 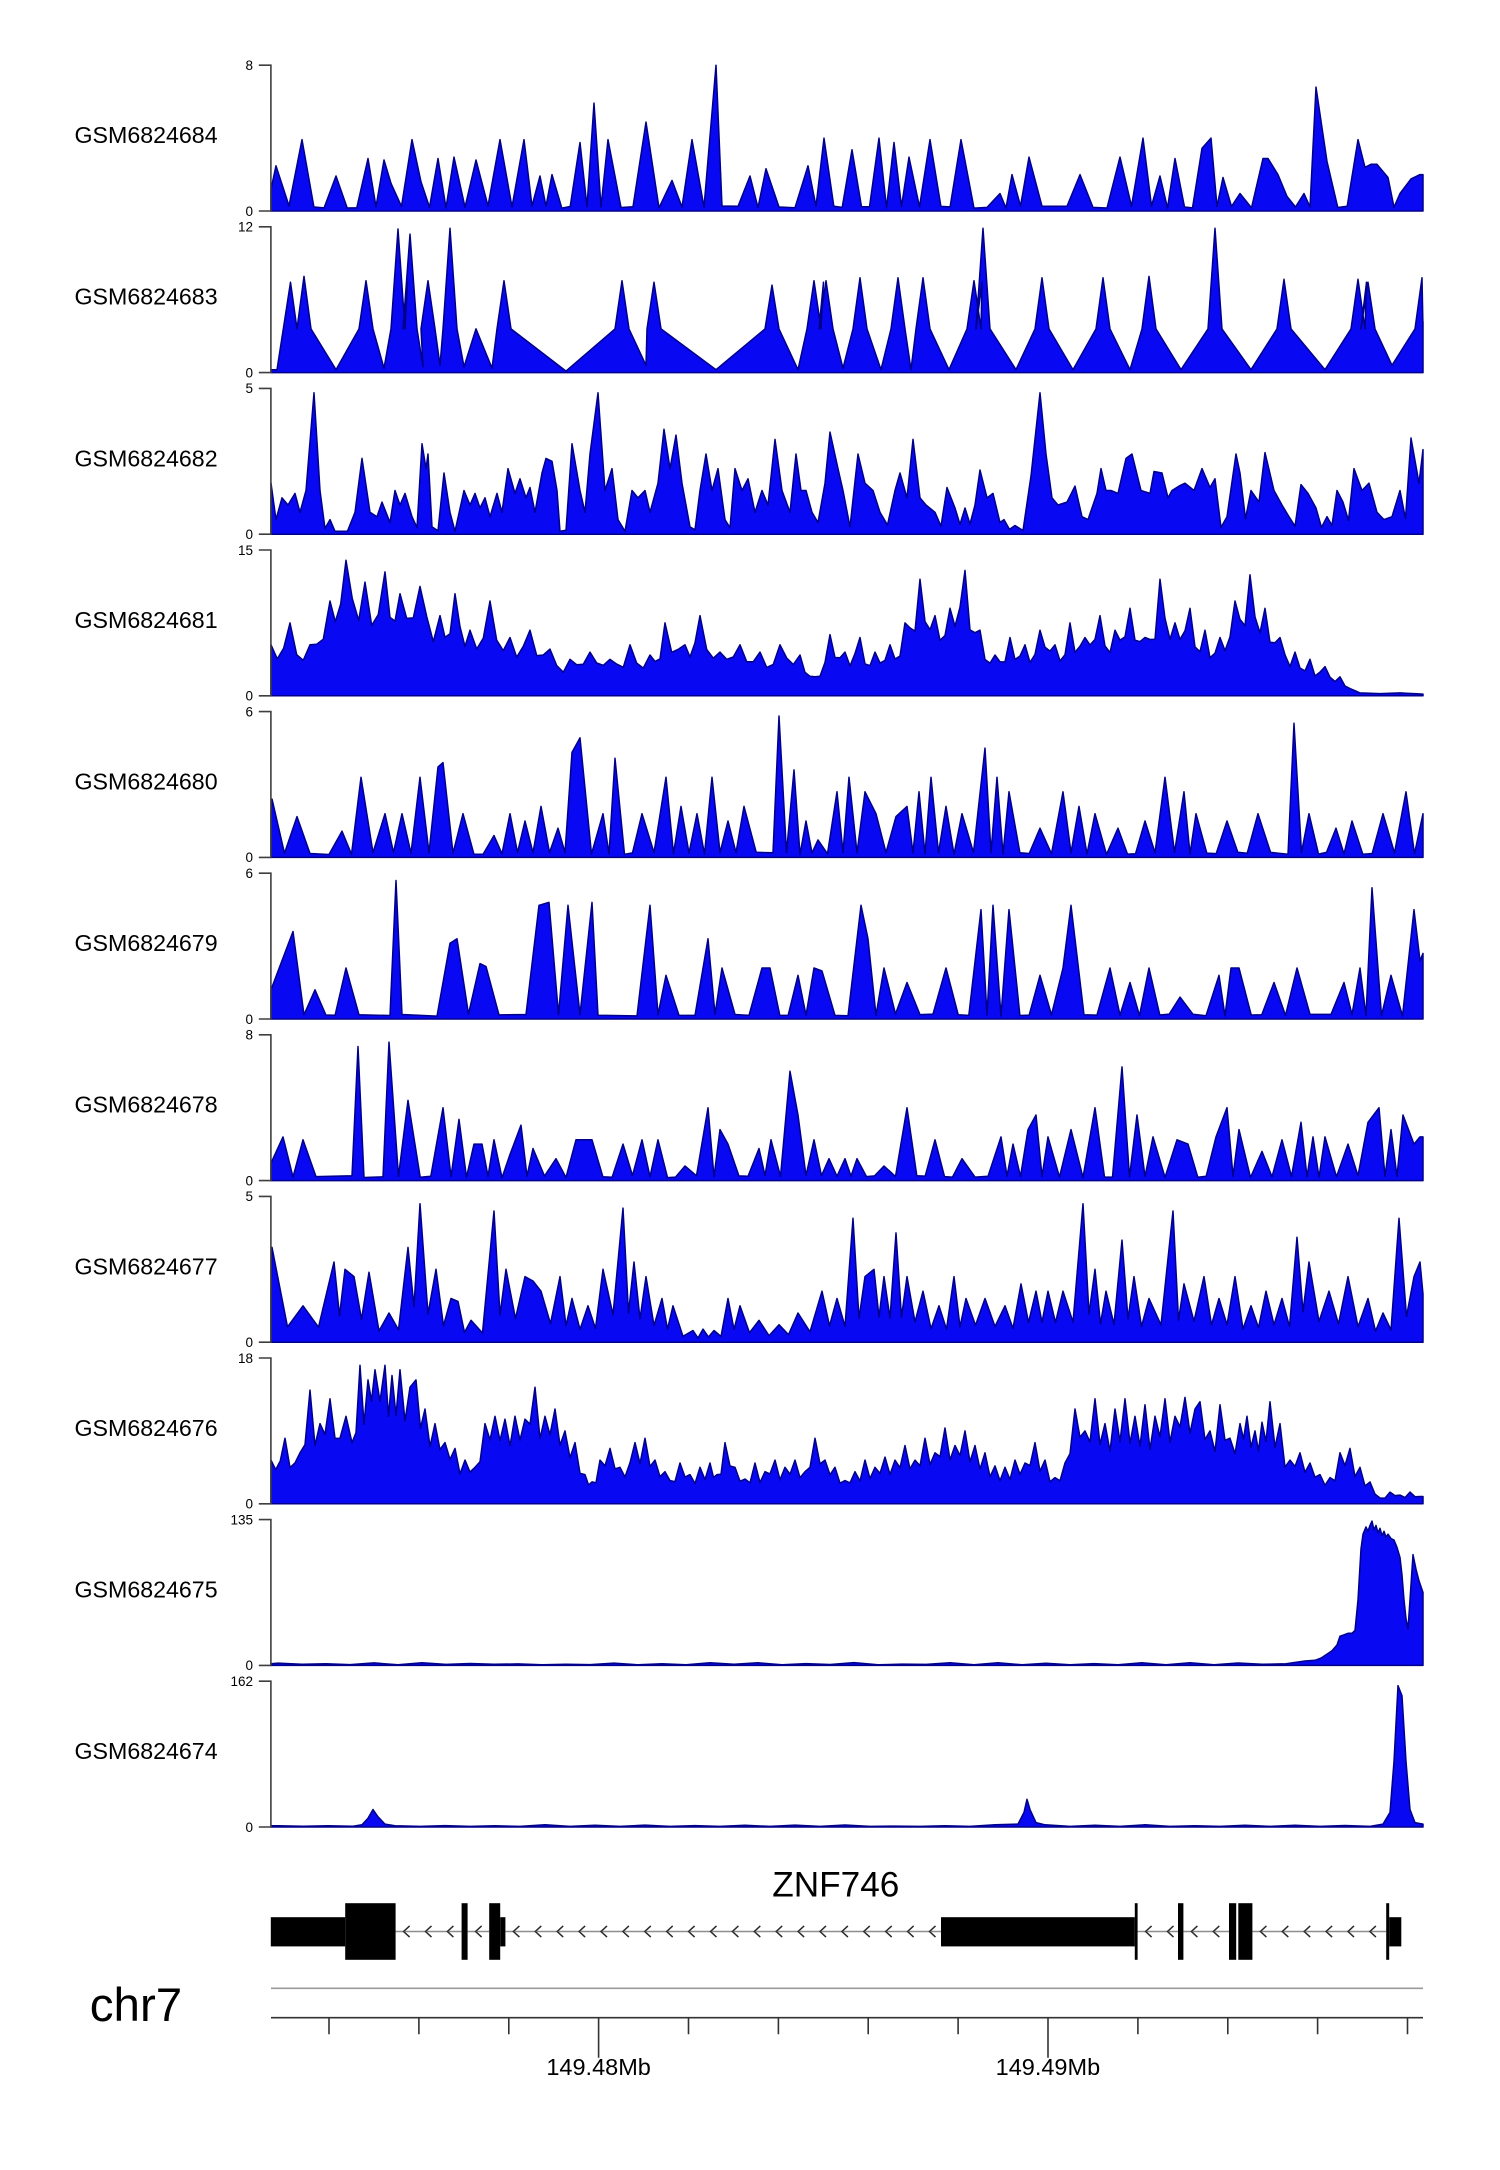 I want to click on svg-text: GSM6824674, so click(x=146, y=1751).